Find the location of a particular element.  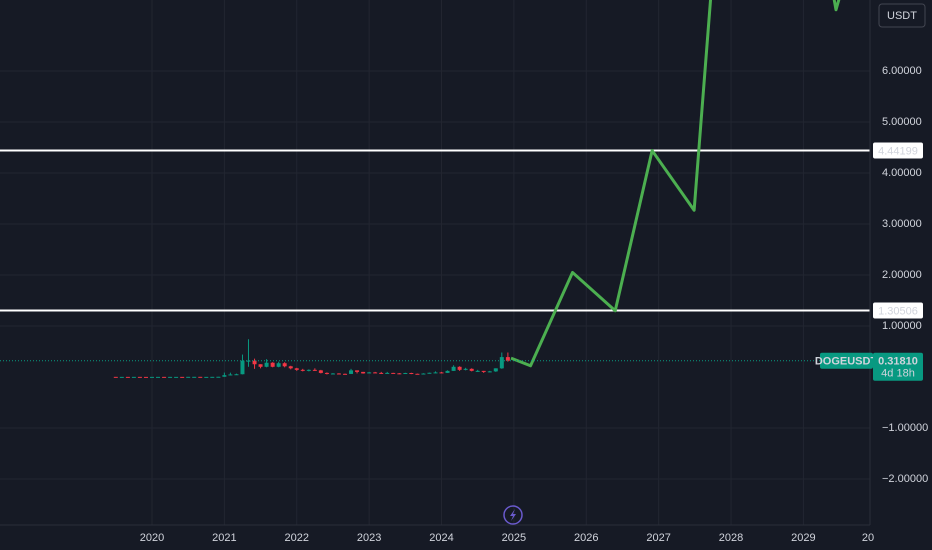

x-tick-label: 2021 is located at coordinates (224, 538).